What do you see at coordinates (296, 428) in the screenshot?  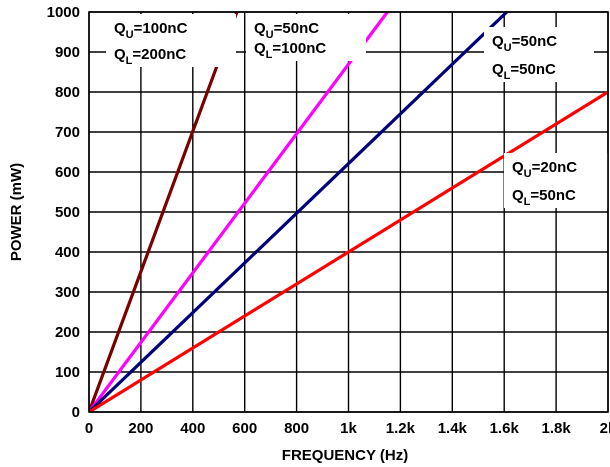 I see `x-tick-label: 800` at bounding box center [296, 428].